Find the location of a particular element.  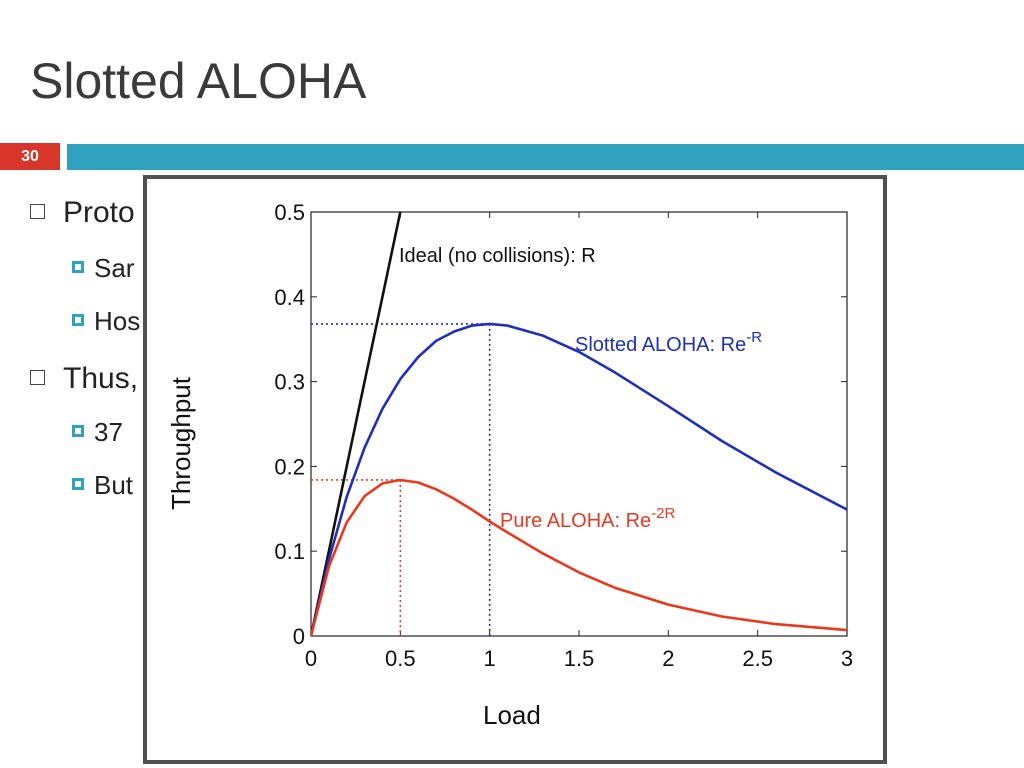

bullet-text: Proto is located at coordinates (99, 212).